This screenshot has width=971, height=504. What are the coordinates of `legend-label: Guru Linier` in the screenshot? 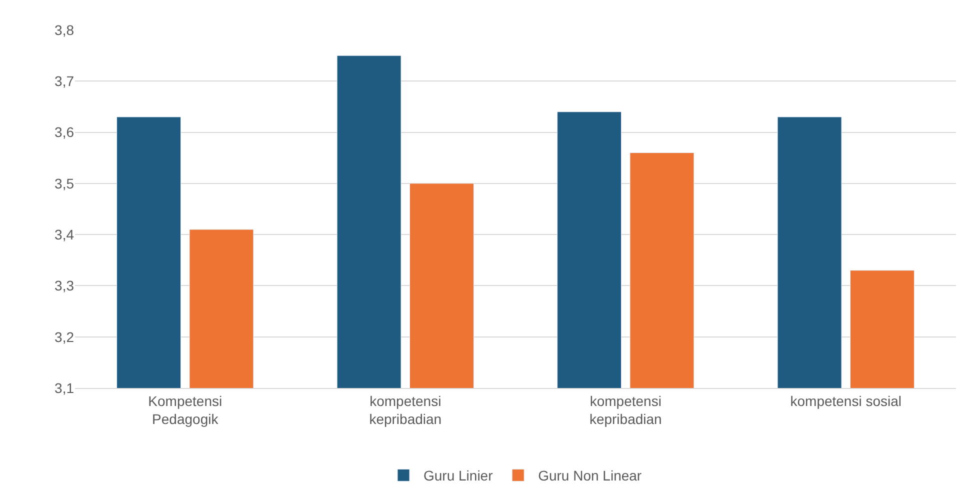 It's located at (459, 476).